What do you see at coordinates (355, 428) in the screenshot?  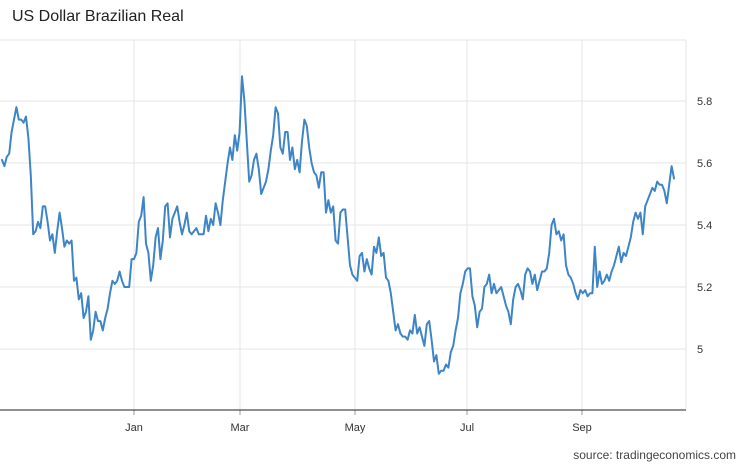 I see `x-tick-label: May` at bounding box center [355, 428].